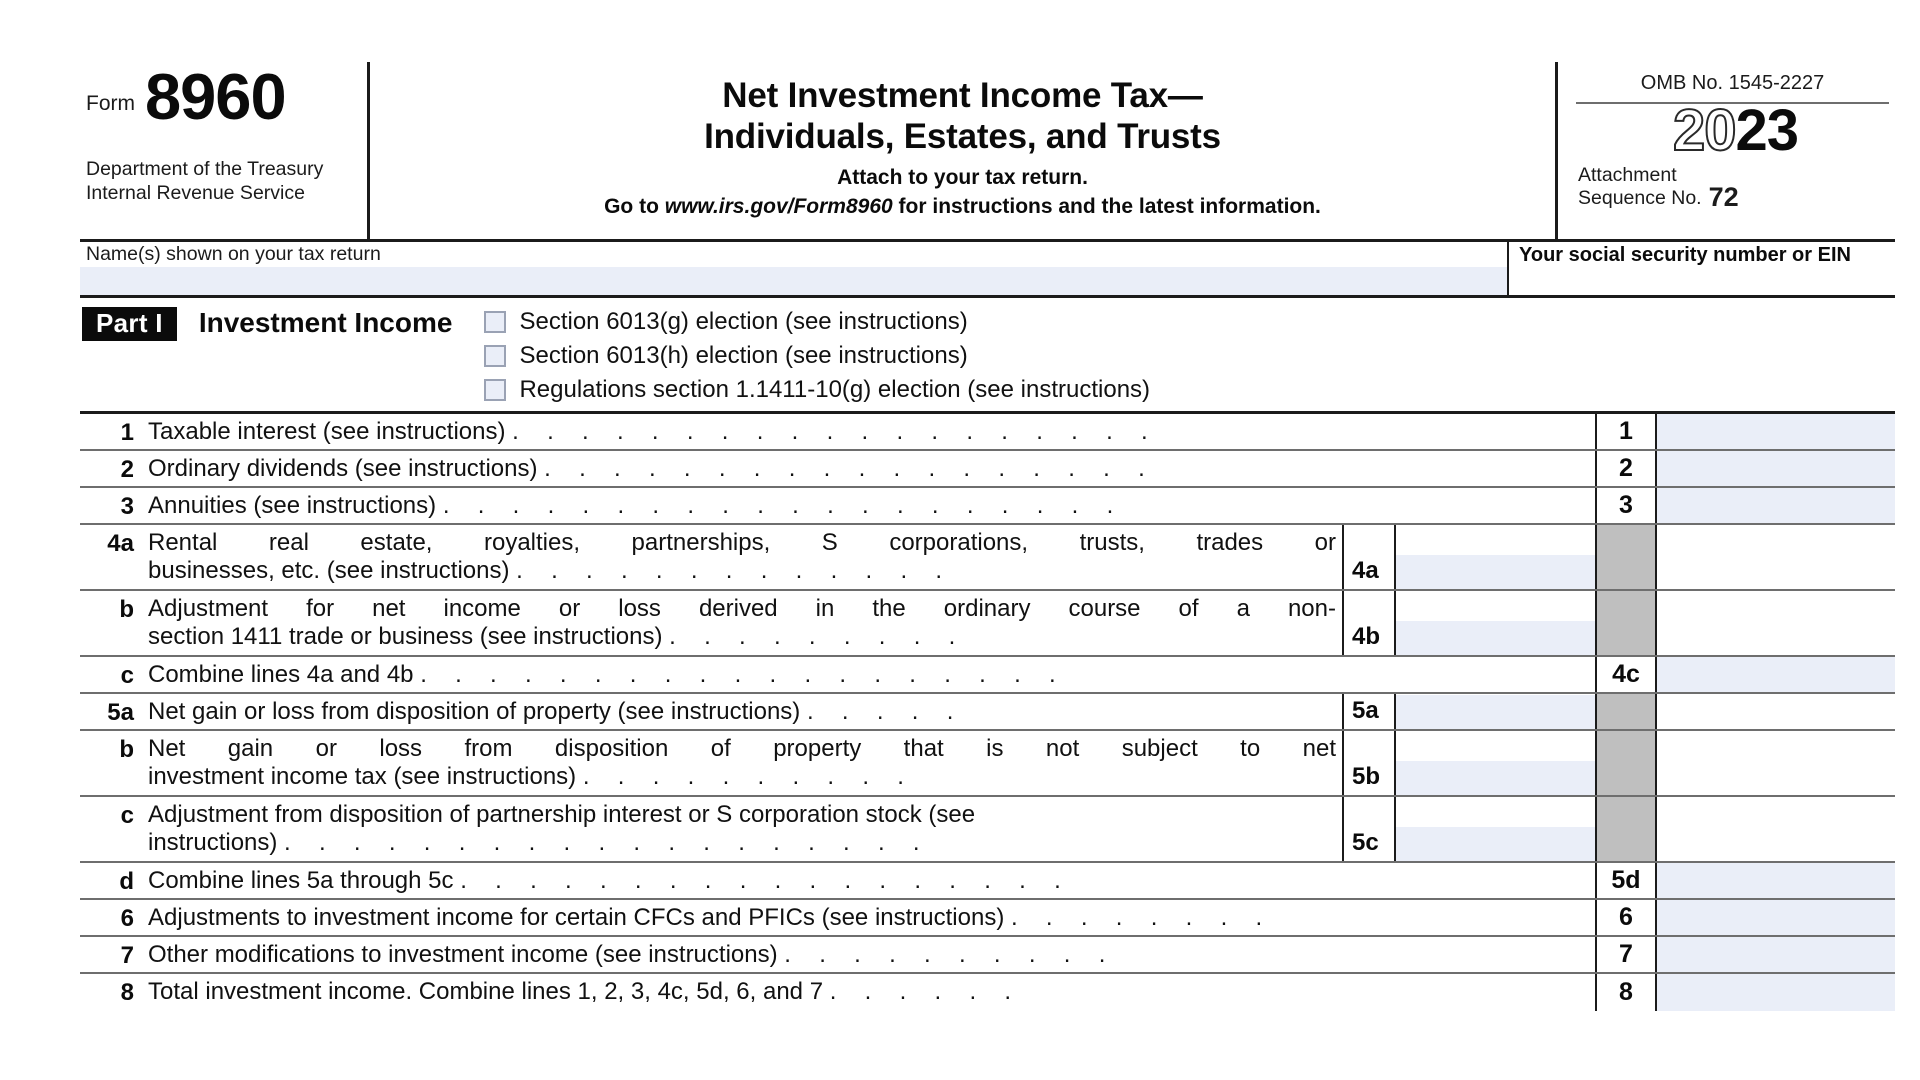  I want to click on tax-year-digits: 23, so click(1767, 130).